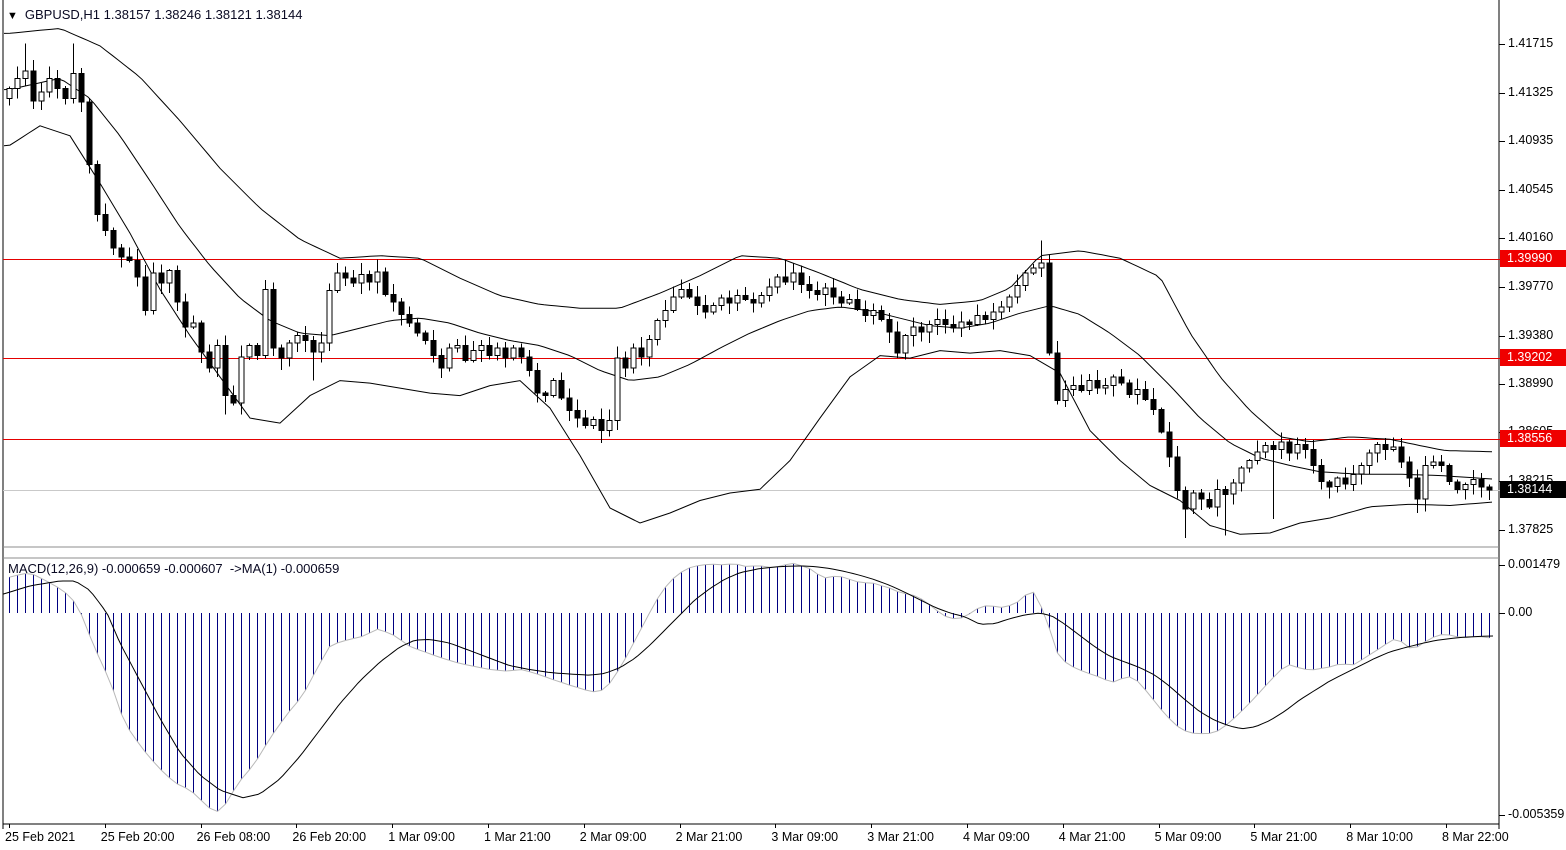 The height and width of the screenshot is (850, 1566). What do you see at coordinates (1188, 837) in the screenshot?
I see `time-tick-label: 5 Mar 09:00` at bounding box center [1188, 837].